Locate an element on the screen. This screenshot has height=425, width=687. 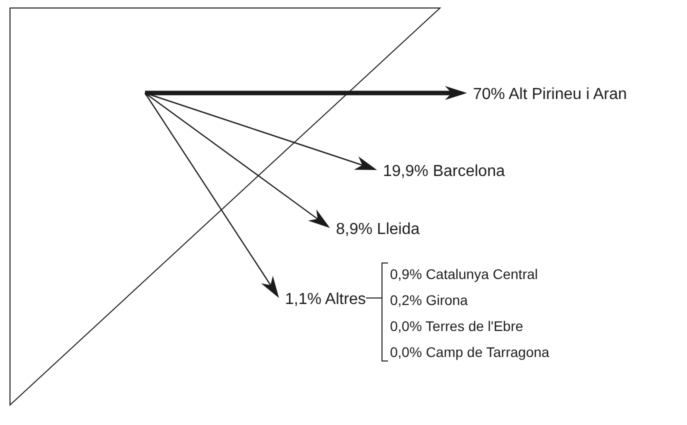
category-label: Catalunya Central is located at coordinates (482, 274).